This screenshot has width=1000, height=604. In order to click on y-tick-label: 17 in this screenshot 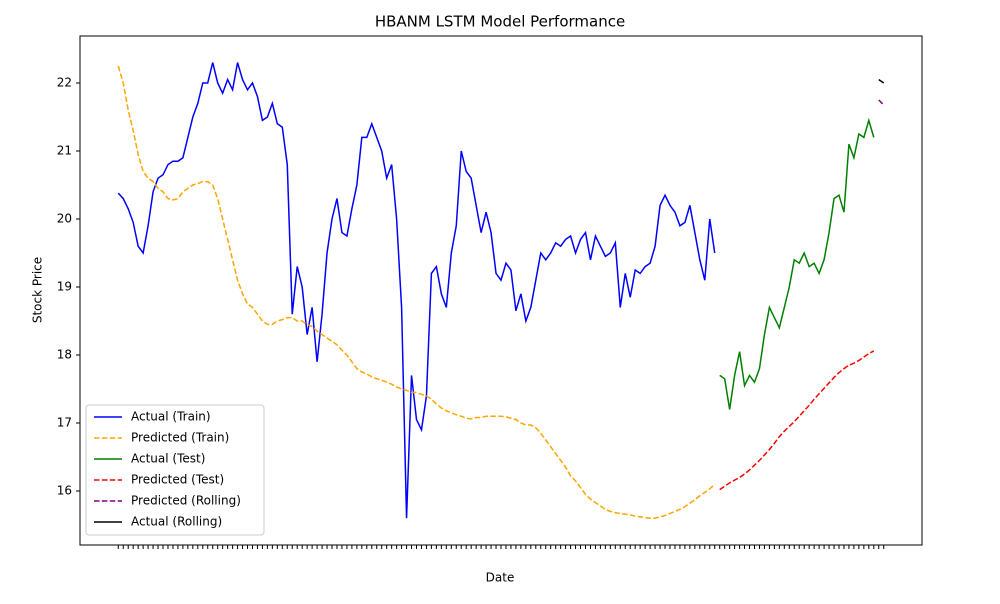, I will do `click(64, 423)`.